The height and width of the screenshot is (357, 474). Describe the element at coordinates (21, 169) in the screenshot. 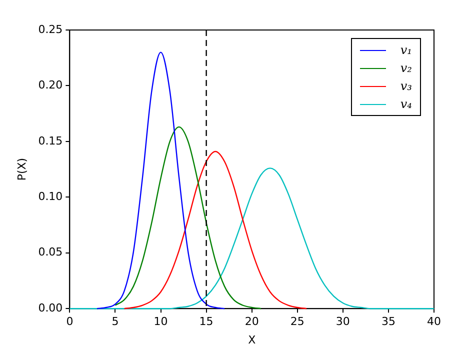

I see `y-axis-title: P(X)` at that location.